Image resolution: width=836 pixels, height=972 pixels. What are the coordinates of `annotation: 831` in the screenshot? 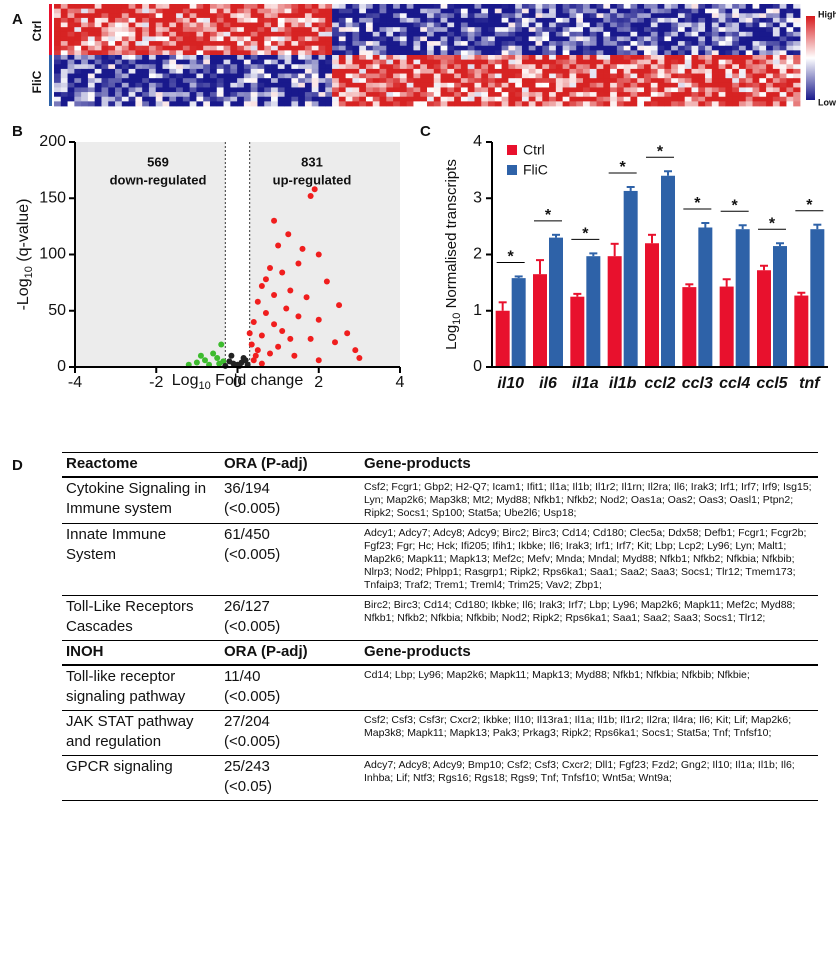 It's located at (312, 161).